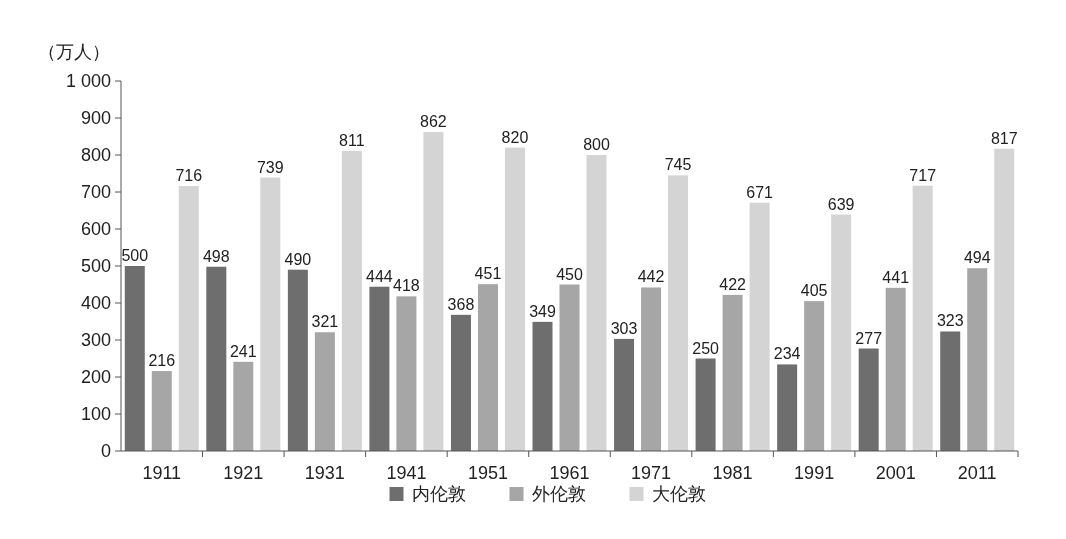 The height and width of the screenshot is (539, 1066). Describe the element at coordinates (162, 473) in the screenshot. I see `x-tick-label: 1911` at that location.